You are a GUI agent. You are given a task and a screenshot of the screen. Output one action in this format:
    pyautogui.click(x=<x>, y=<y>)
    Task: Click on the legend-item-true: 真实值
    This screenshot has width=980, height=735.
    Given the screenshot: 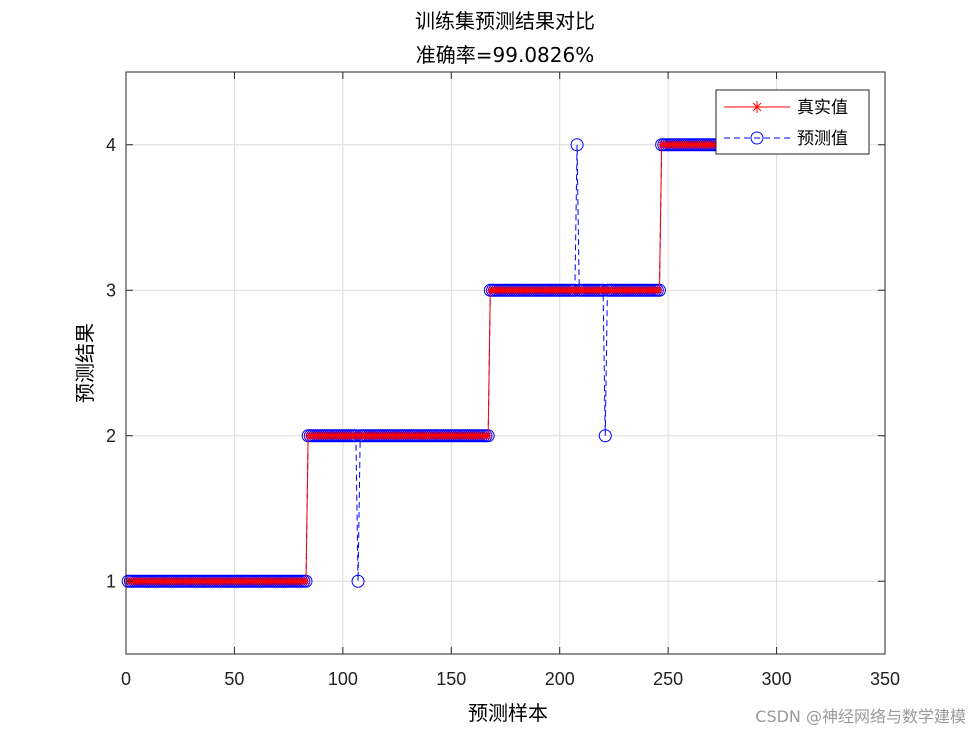 What is the action you would take?
    pyautogui.click(x=786, y=108)
    